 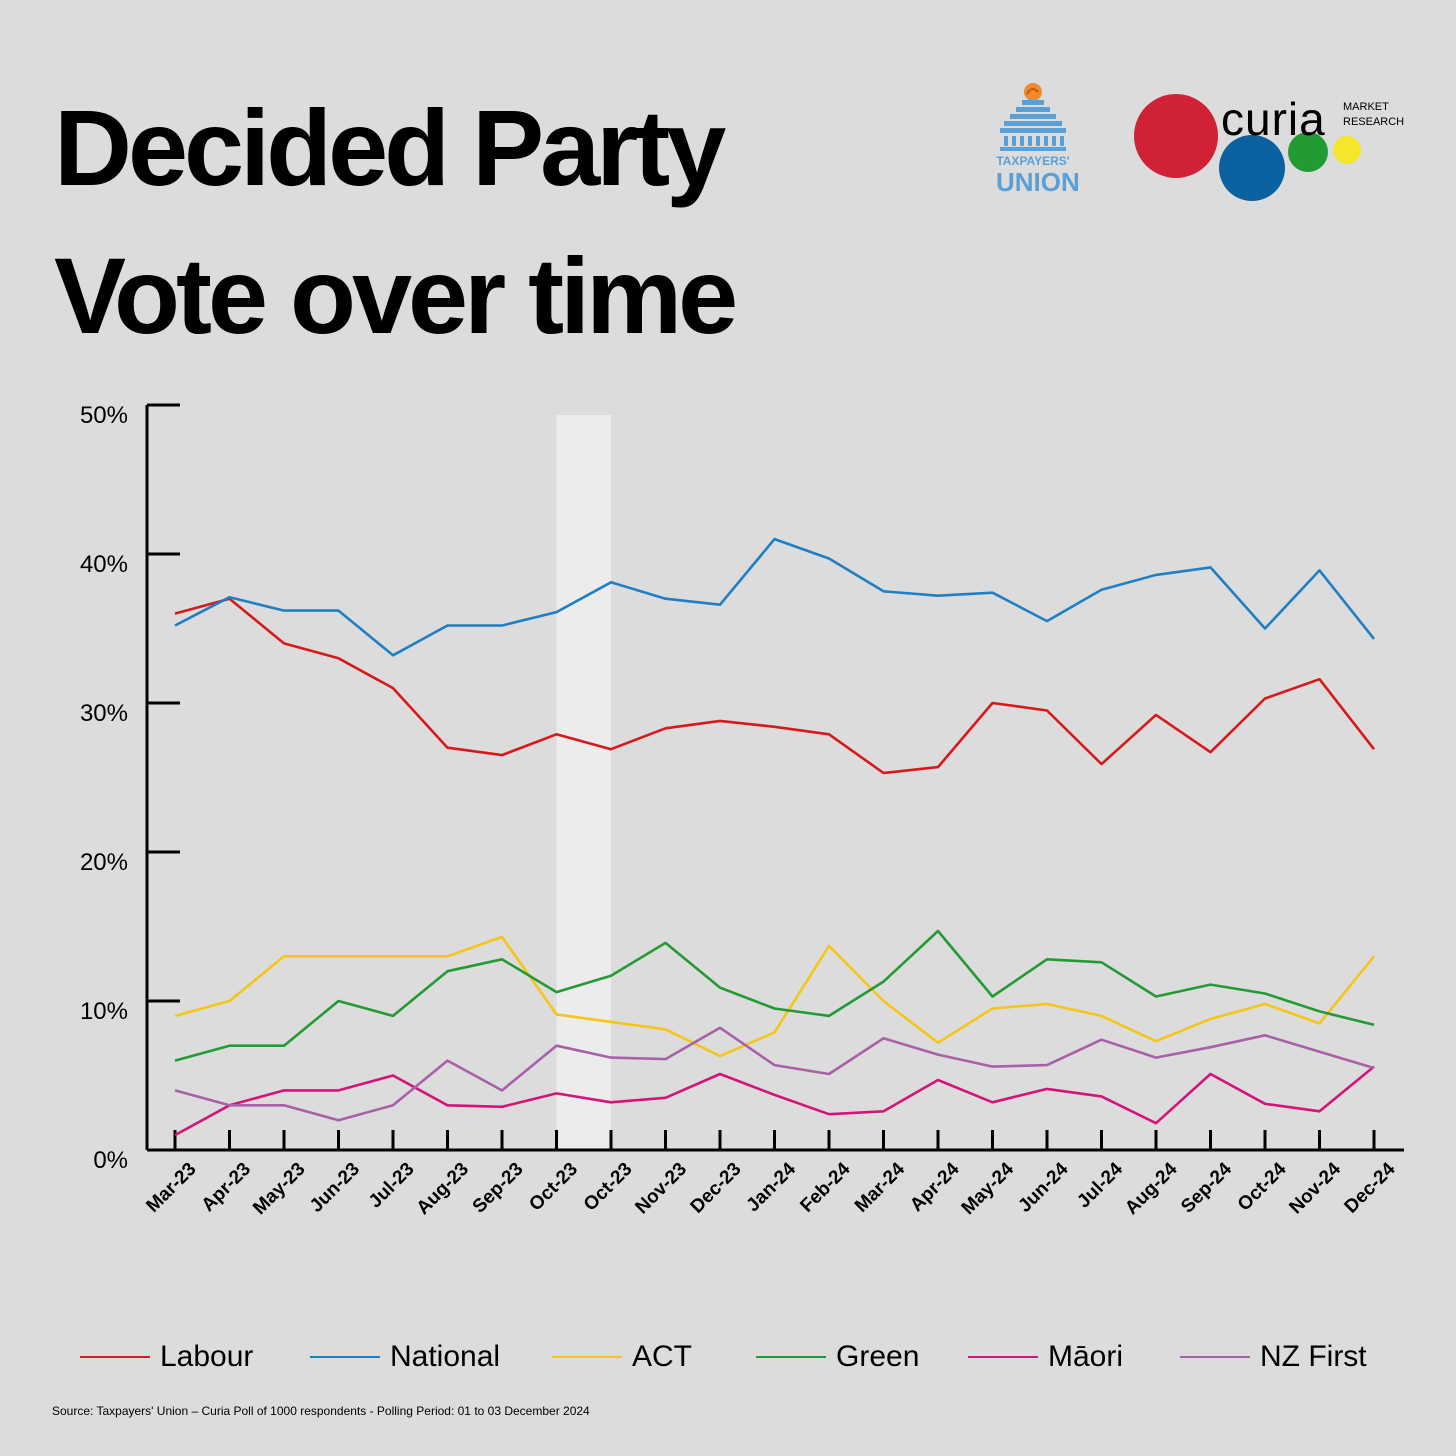 I want to click on x-tick-label: Jul-23, so click(x=392, y=1186).